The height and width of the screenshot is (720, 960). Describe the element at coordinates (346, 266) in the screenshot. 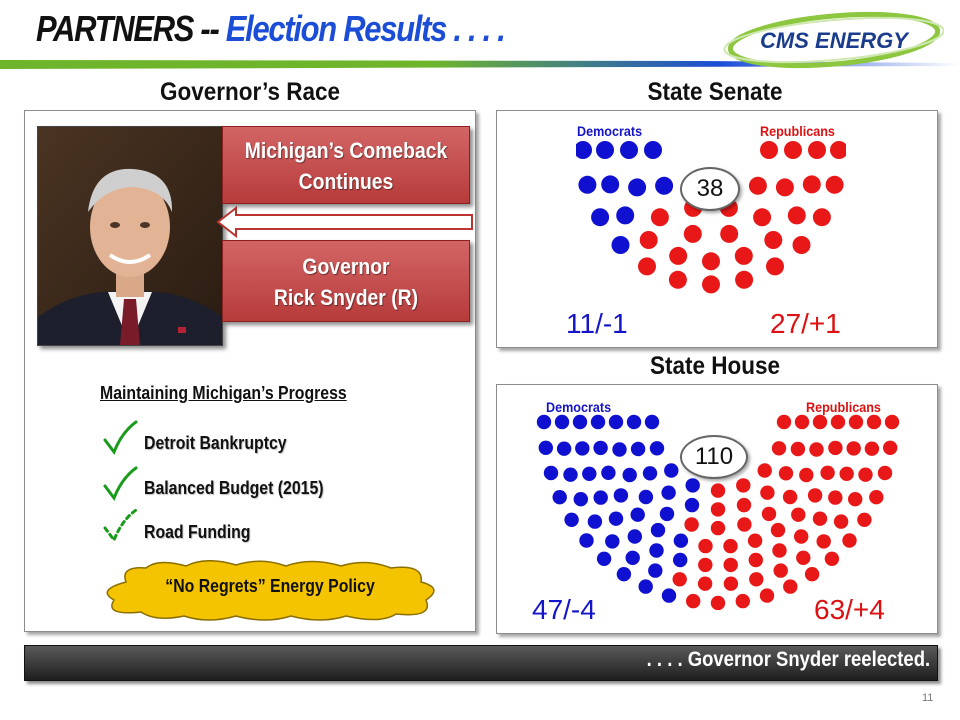

I see `governor-line-1: Governor` at that location.